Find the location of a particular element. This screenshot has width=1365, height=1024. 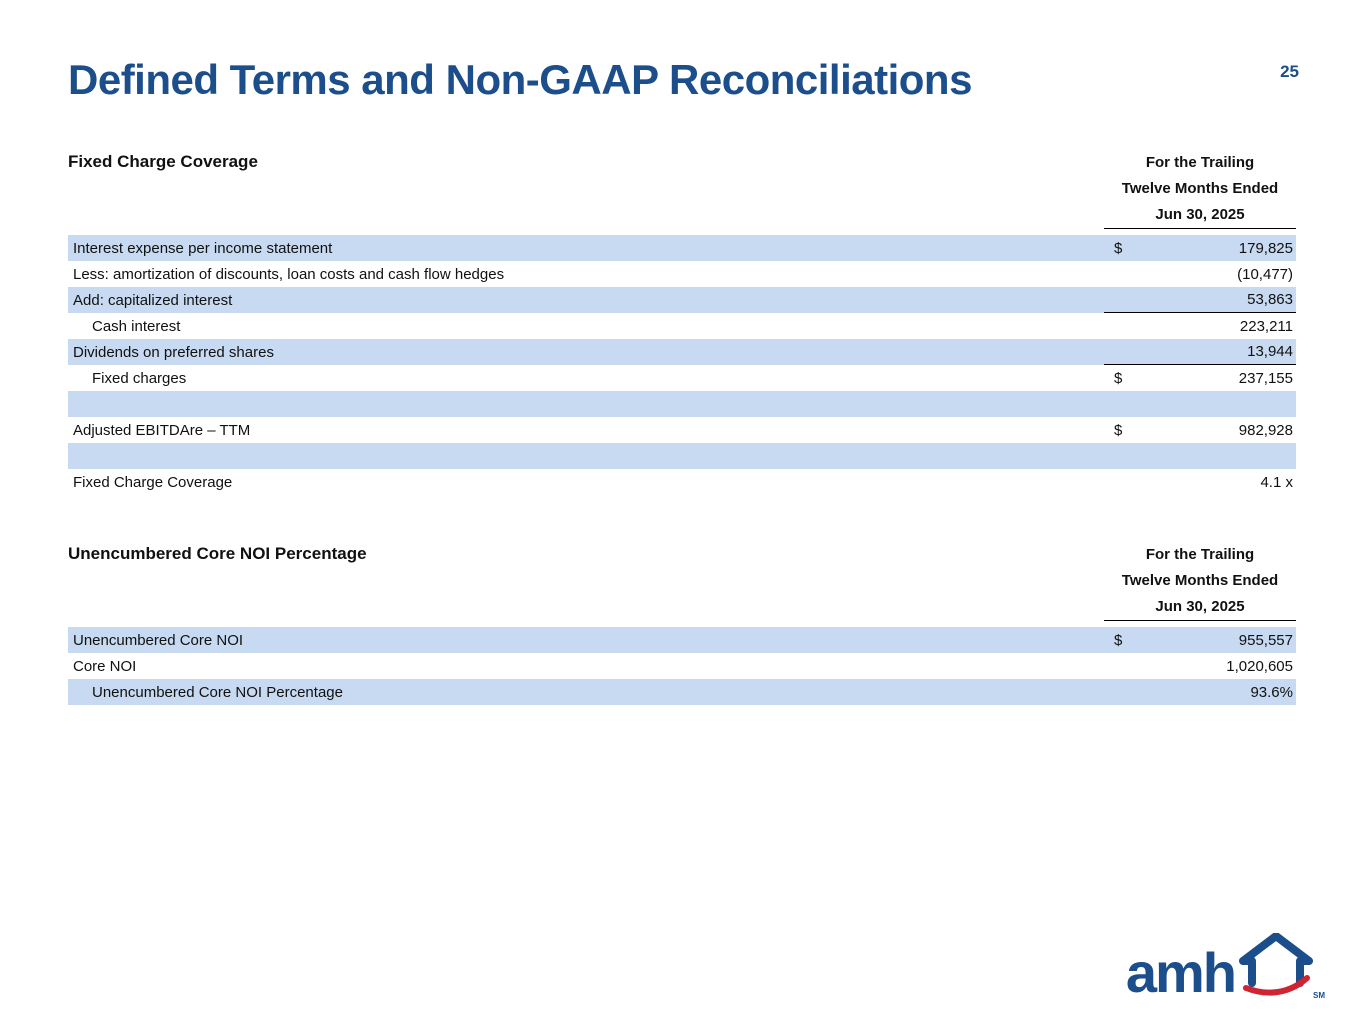

row-label: Fixed Charge Coverage is located at coordinates (153, 482).